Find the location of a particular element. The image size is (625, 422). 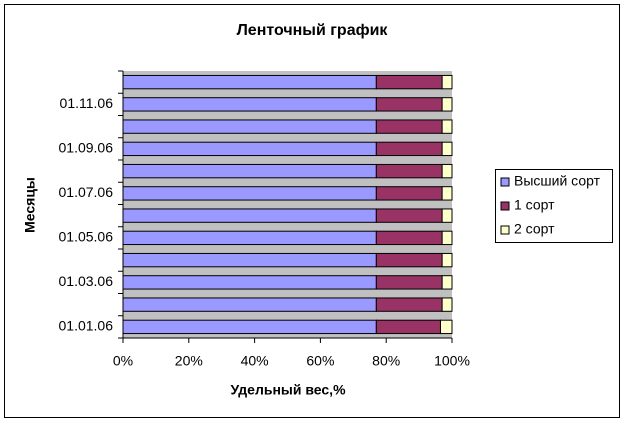

y-tick-label: 01.01.06 is located at coordinates (86, 326).